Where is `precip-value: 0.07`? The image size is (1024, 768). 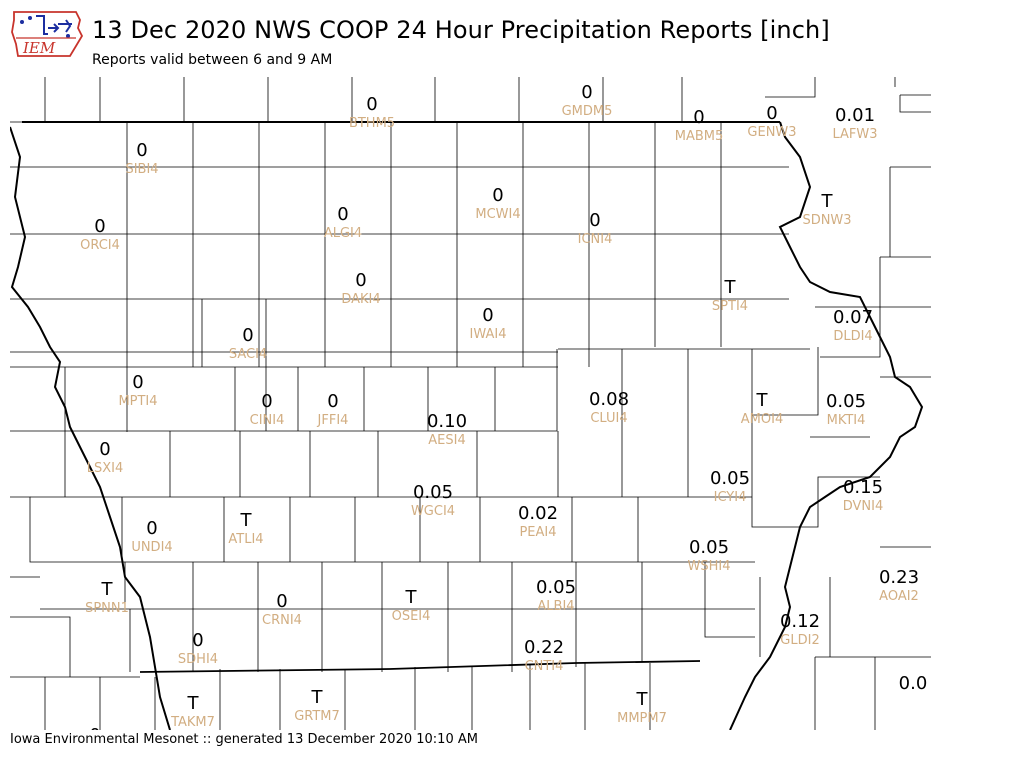
precip-value: 0.07 is located at coordinates (853, 317).